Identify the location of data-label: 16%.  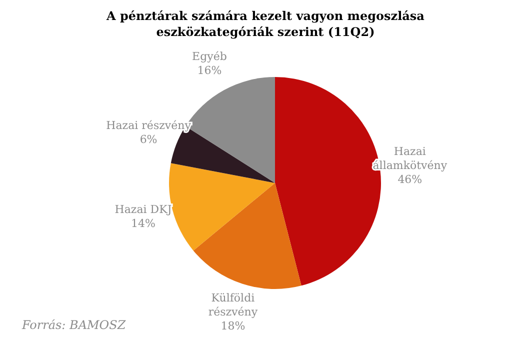
(209, 70).